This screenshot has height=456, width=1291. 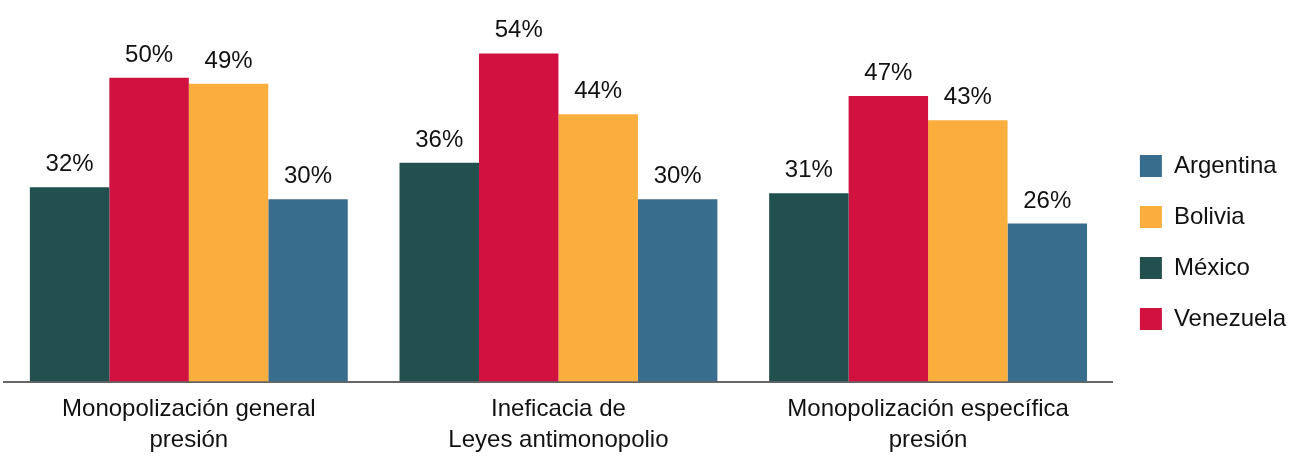 I want to click on legend-label: Argentina, so click(x=1225, y=164).